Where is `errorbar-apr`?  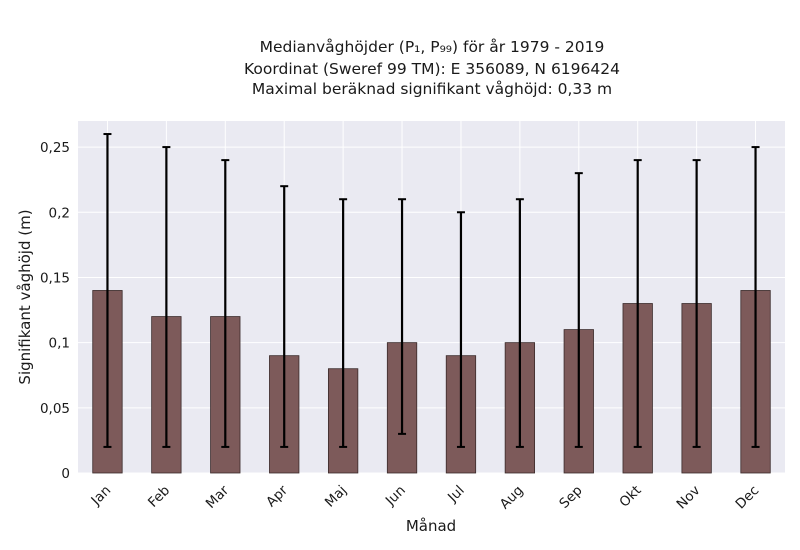
errorbar-apr is located at coordinates (284, 316).